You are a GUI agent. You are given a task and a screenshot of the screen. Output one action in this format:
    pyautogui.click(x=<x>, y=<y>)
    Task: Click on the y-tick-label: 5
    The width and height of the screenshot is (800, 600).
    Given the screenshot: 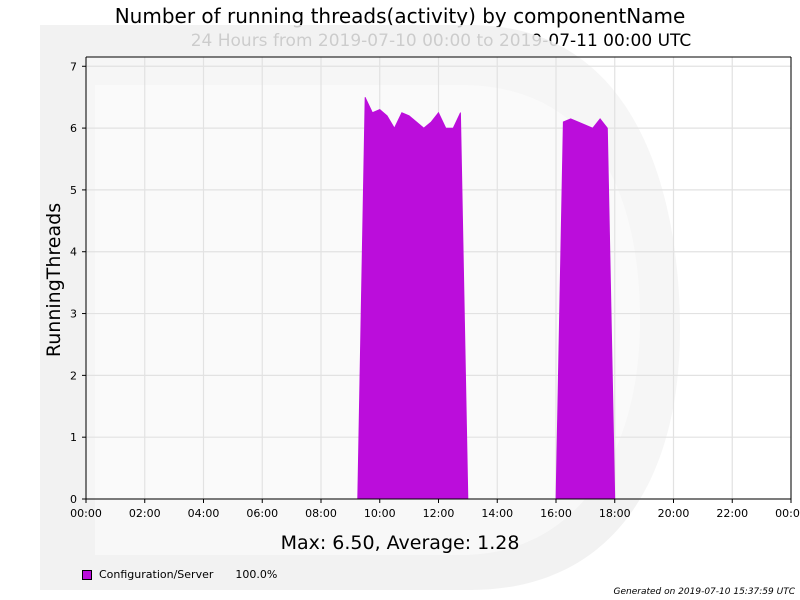 What is the action you would take?
    pyautogui.click(x=73, y=190)
    